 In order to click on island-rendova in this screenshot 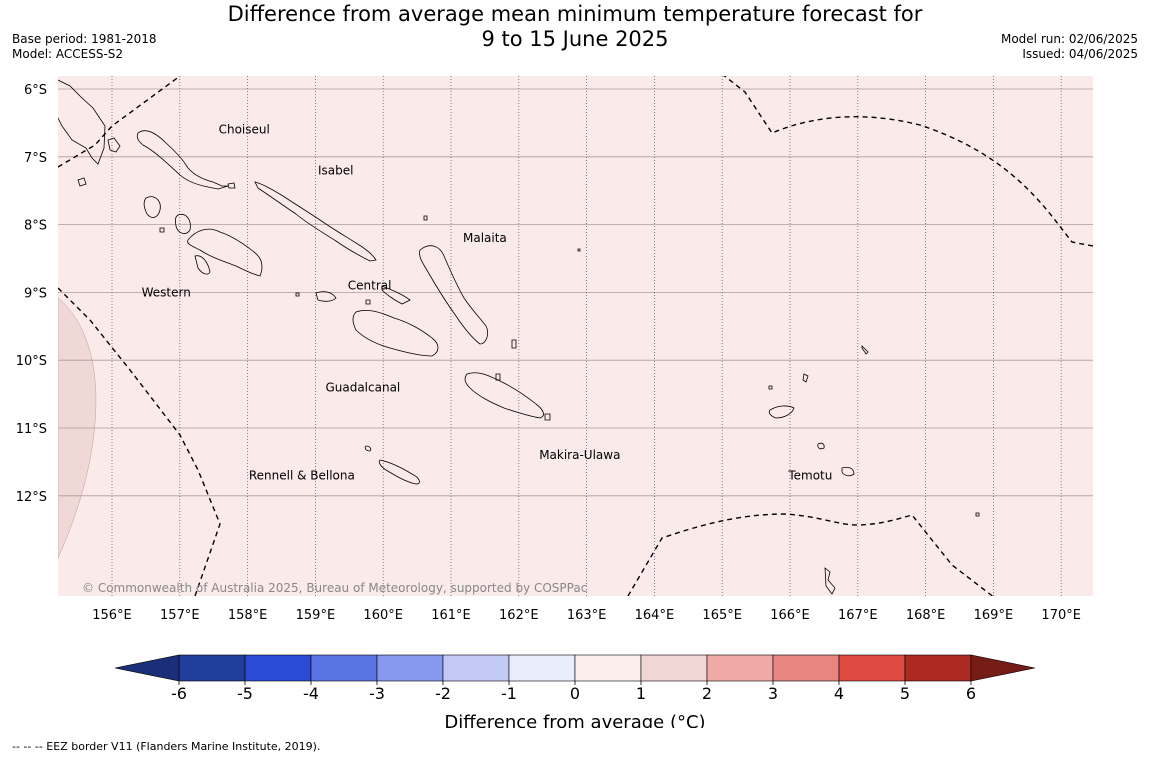, I will do `click(202, 265)`.